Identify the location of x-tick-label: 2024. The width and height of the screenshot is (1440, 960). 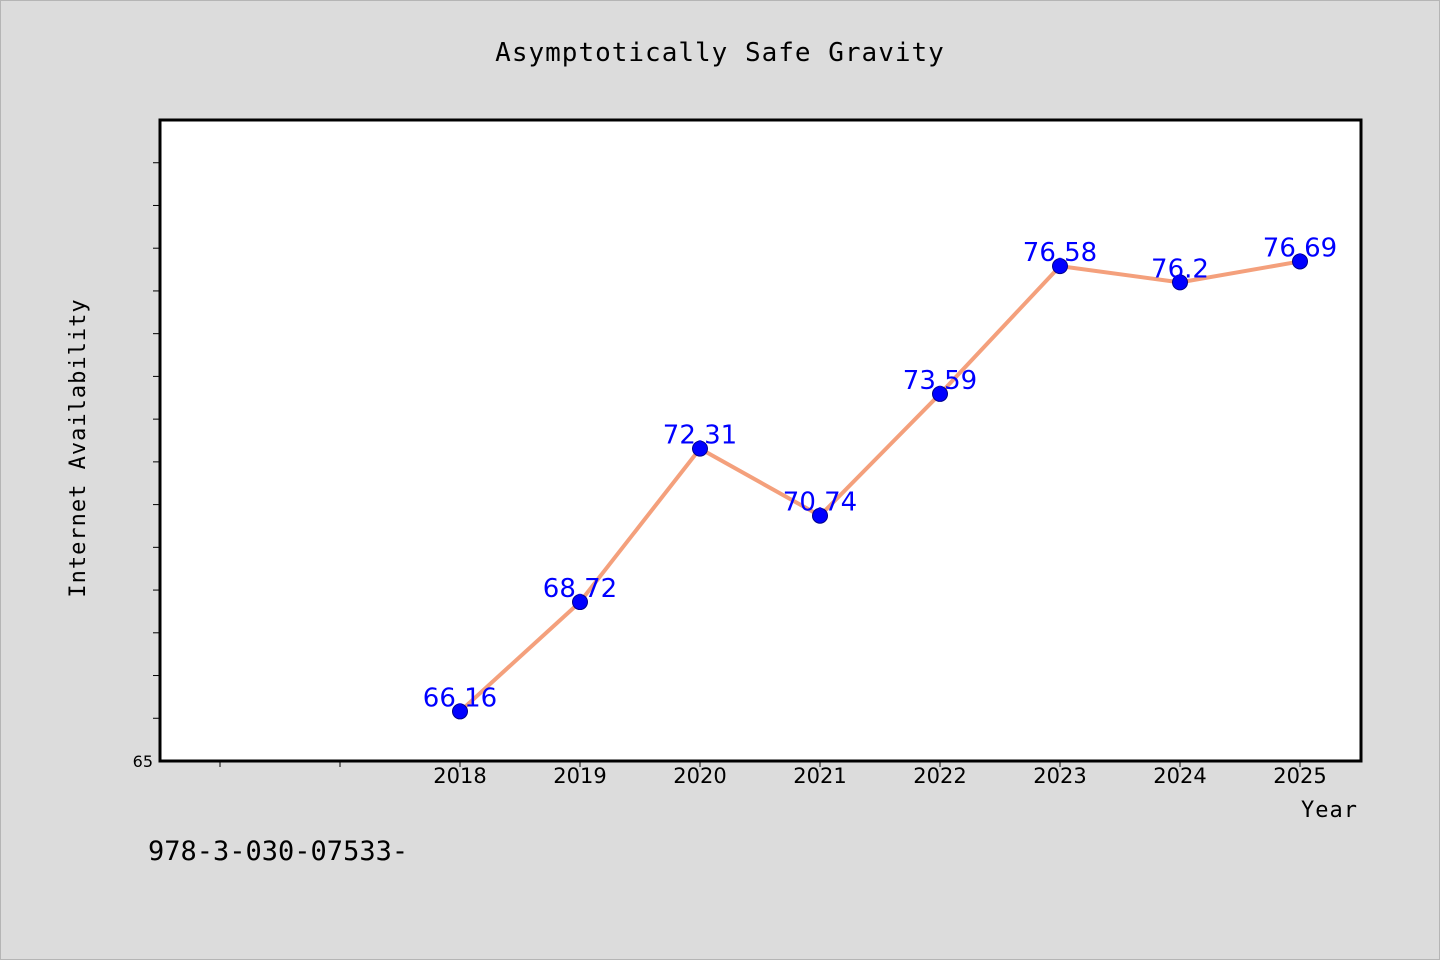
(1179, 776).